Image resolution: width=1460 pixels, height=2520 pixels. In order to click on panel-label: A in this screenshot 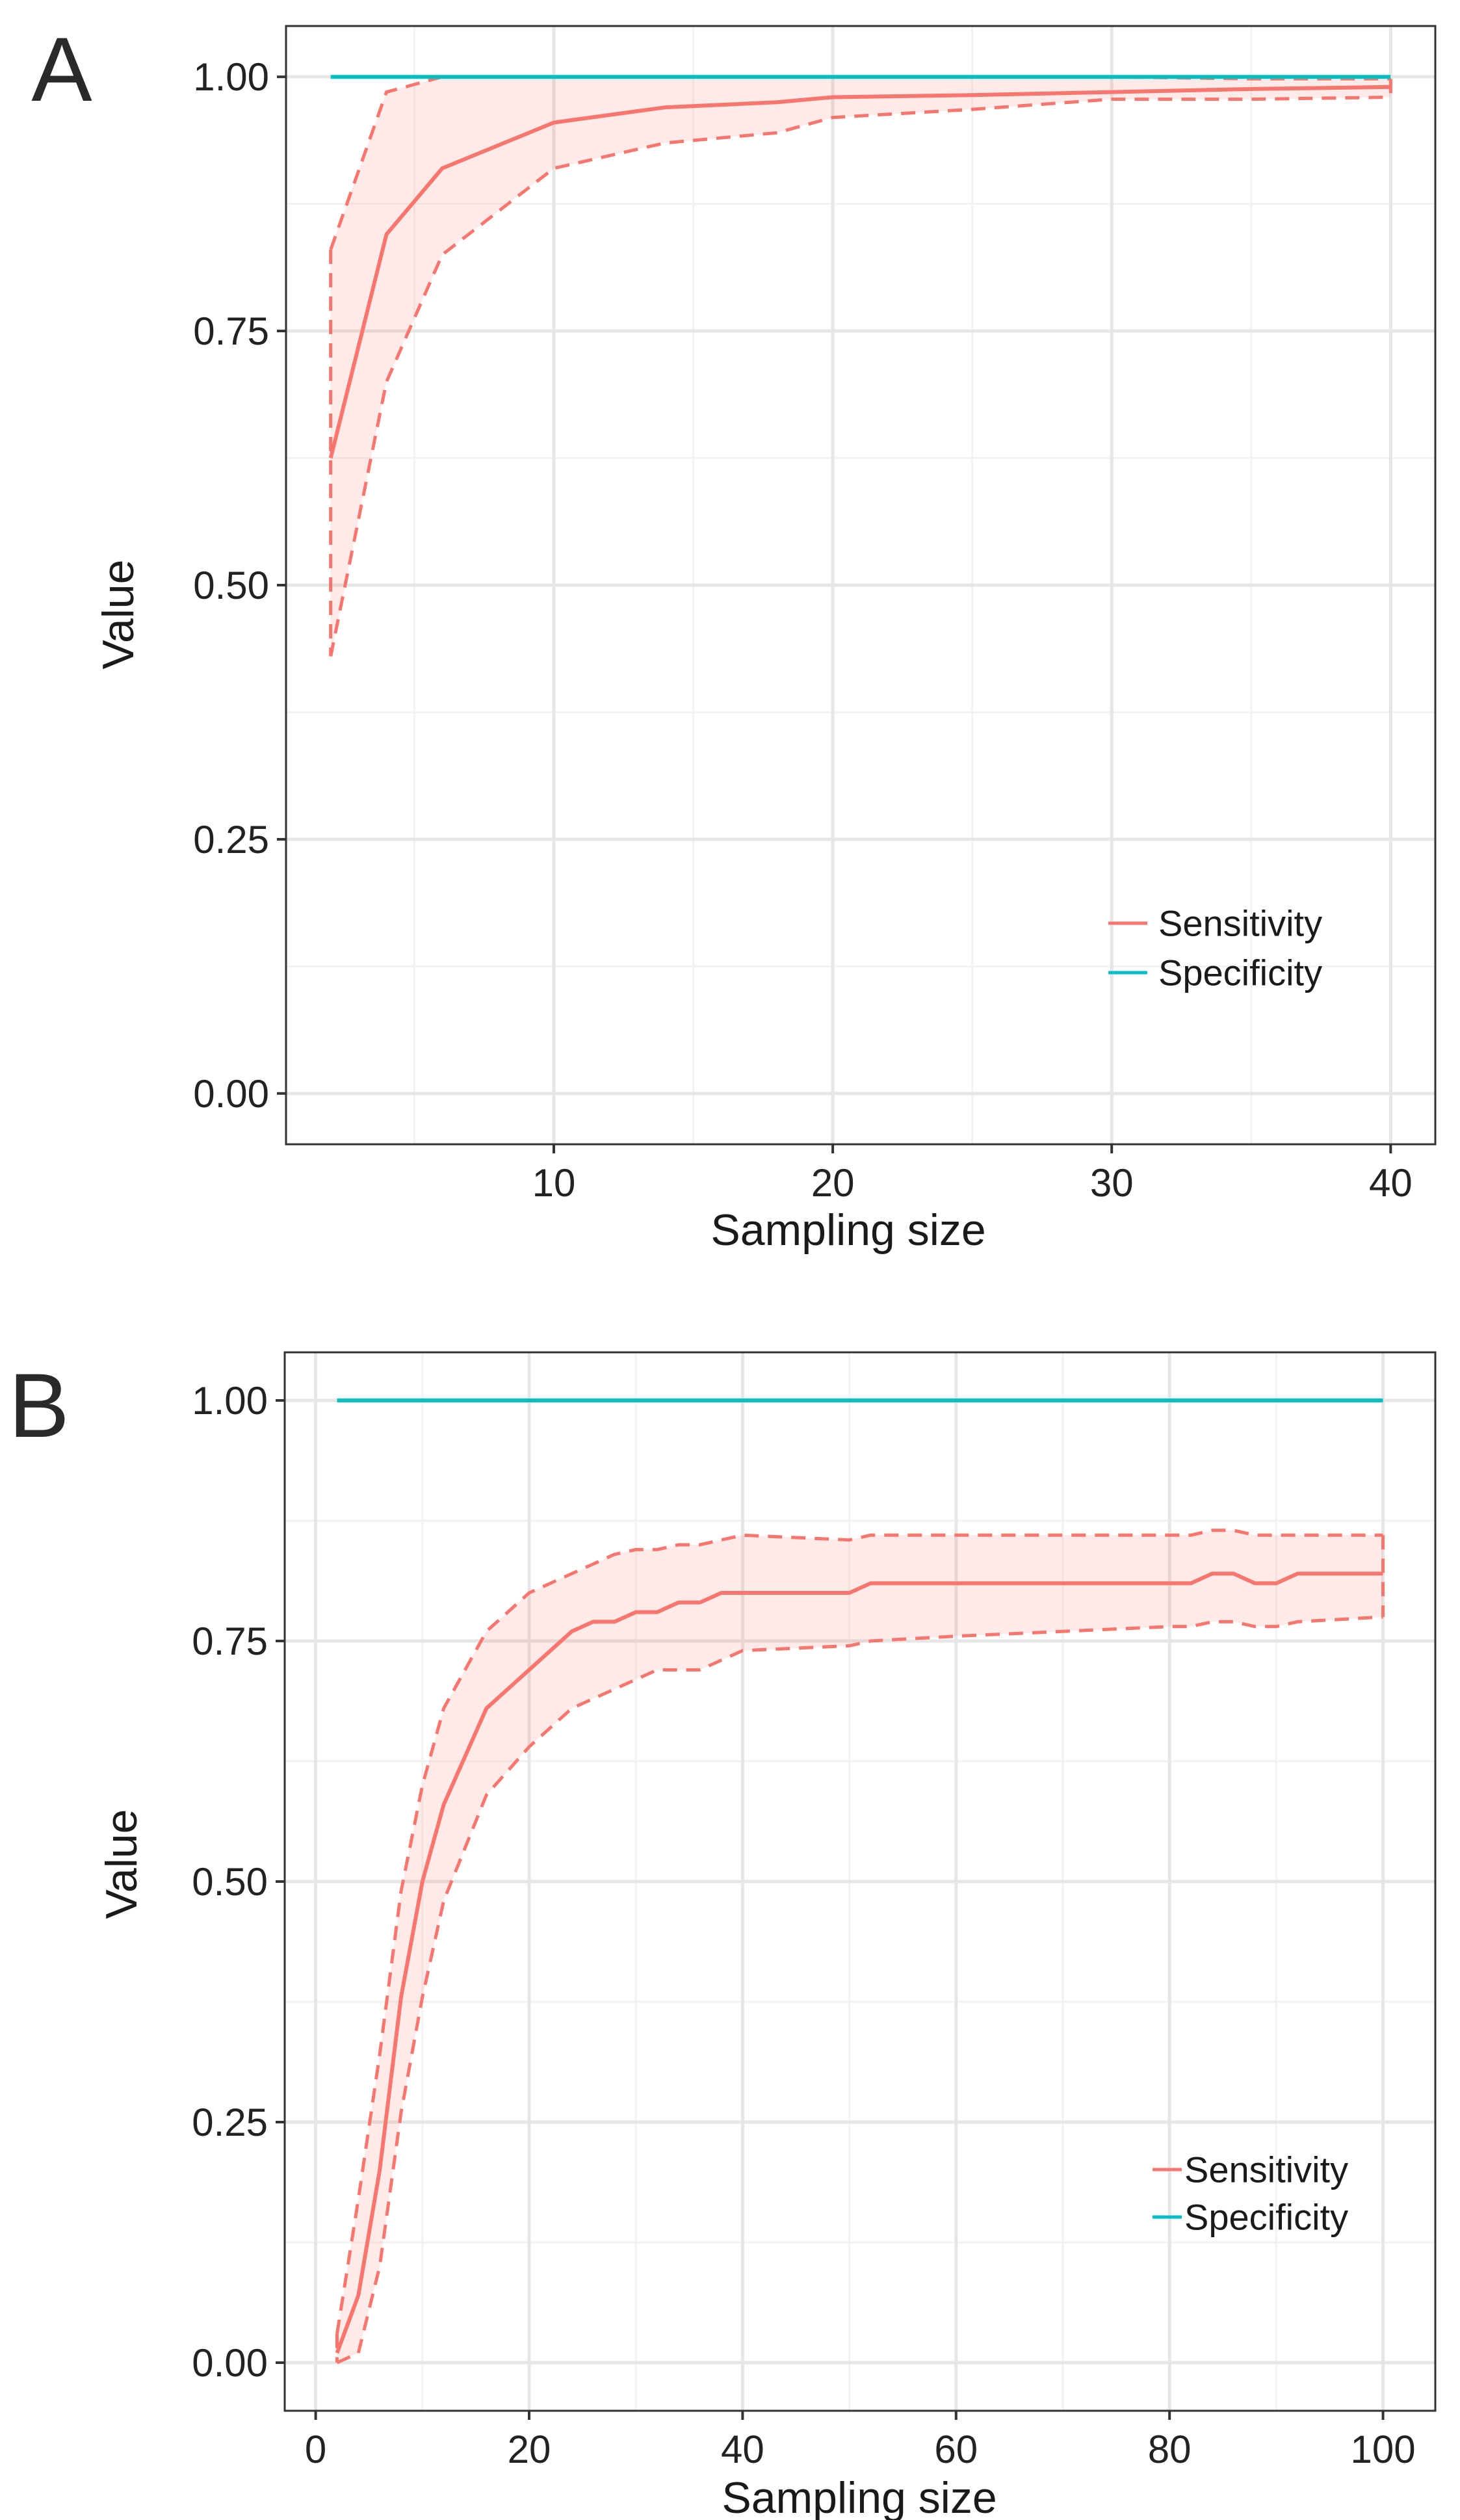, I will do `click(61, 69)`.